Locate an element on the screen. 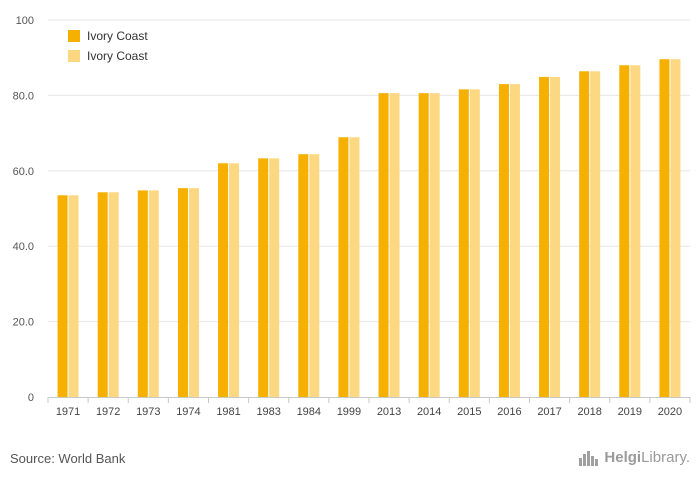 The width and height of the screenshot is (700, 483). x-tick-label: 2019 is located at coordinates (630, 412).